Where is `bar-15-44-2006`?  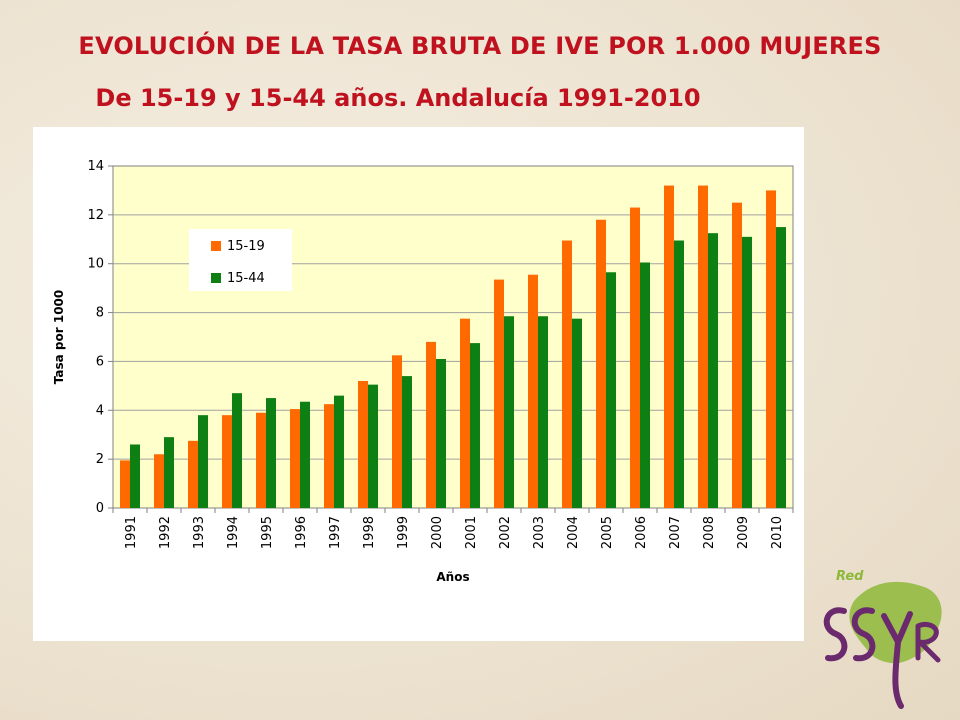
bar-15-44-2006 is located at coordinates (645, 385).